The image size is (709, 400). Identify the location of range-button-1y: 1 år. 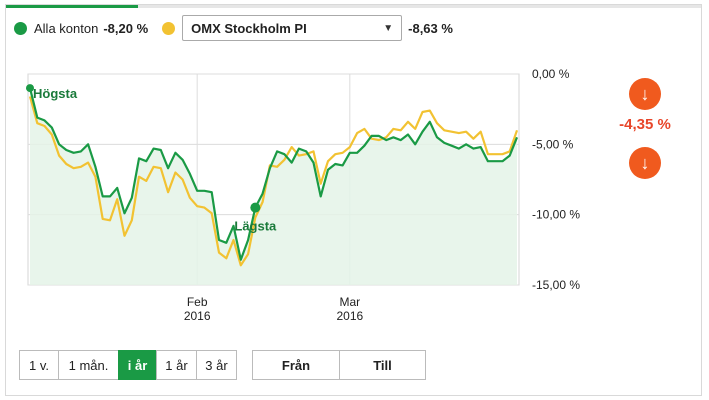
(176, 365).